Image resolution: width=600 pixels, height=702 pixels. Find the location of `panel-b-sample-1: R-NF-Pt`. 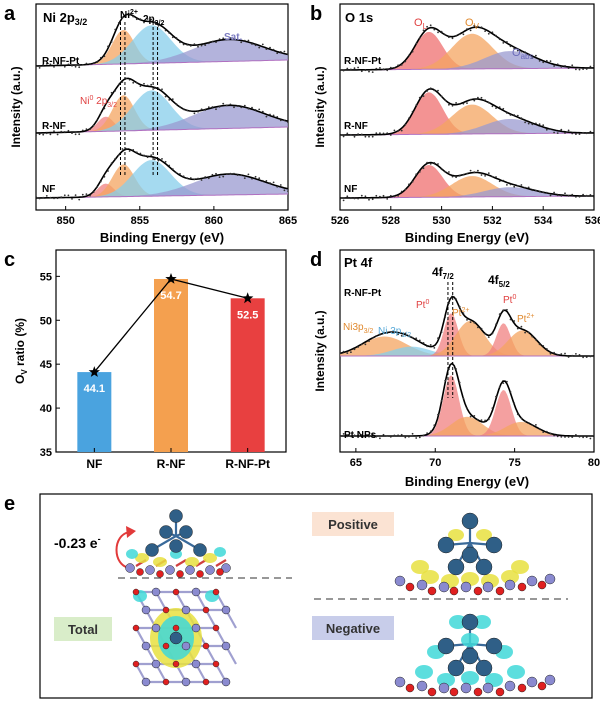

panel-b-sample-1: R-NF-Pt is located at coordinates (363, 61).